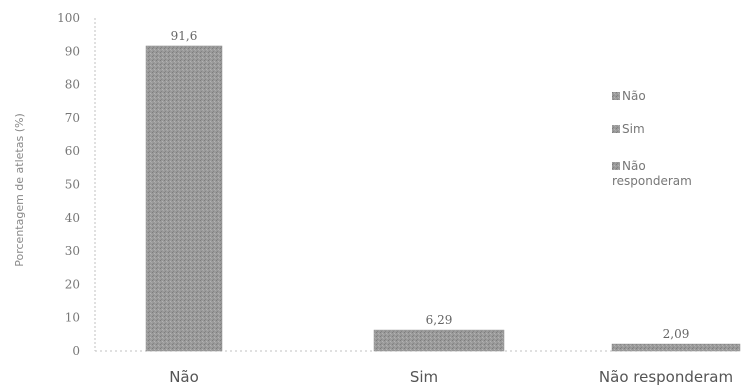 Image resolution: width=746 pixels, height=387 pixels. I want to click on legend-item: Sim, so click(628, 129).